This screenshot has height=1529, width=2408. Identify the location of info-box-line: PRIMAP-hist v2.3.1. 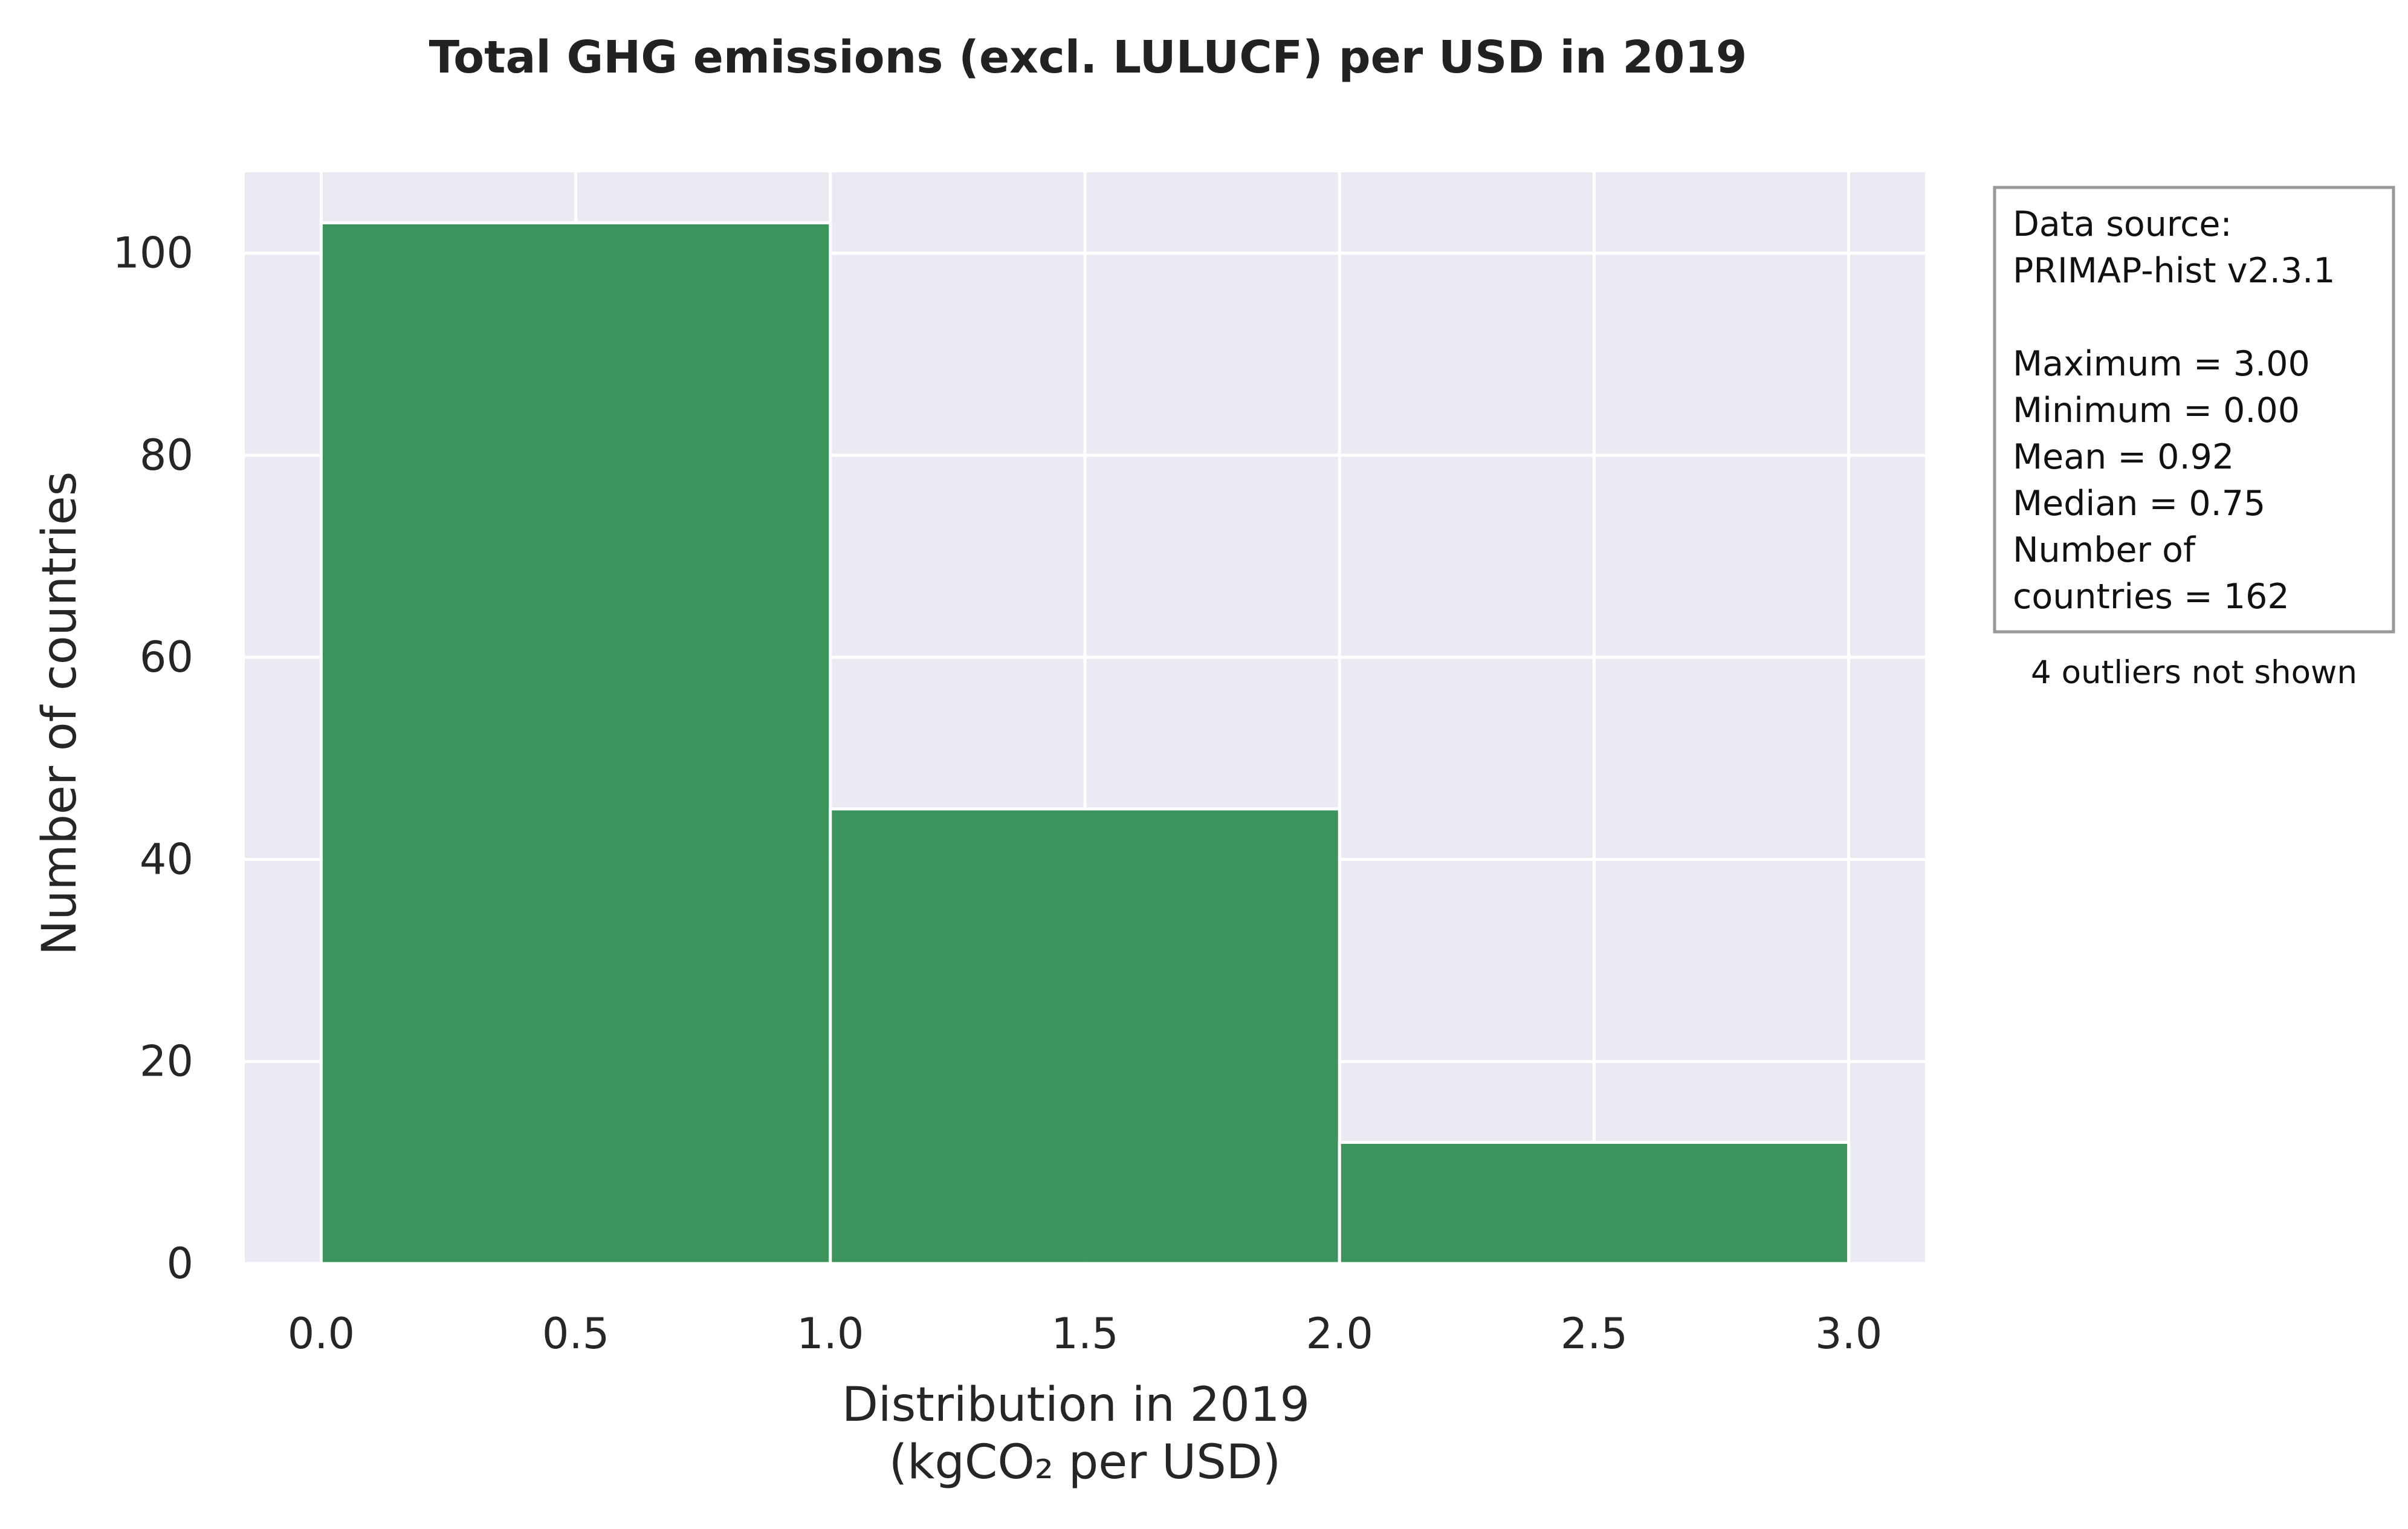
(2174, 271).